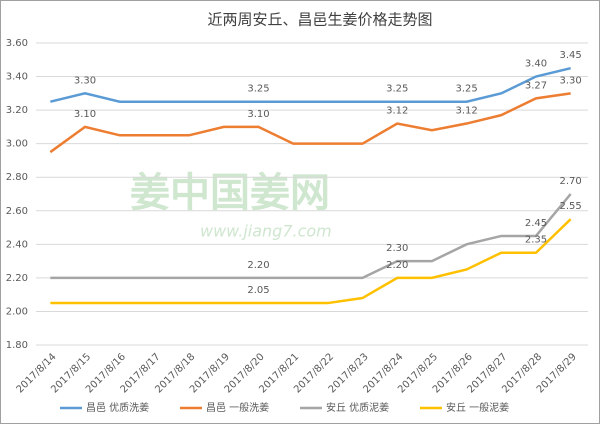 This screenshot has height=424, width=600. What do you see at coordinates (536, 223) in the screenshot?
I see `data-label: 2.45` at bounding box center [536, 223].